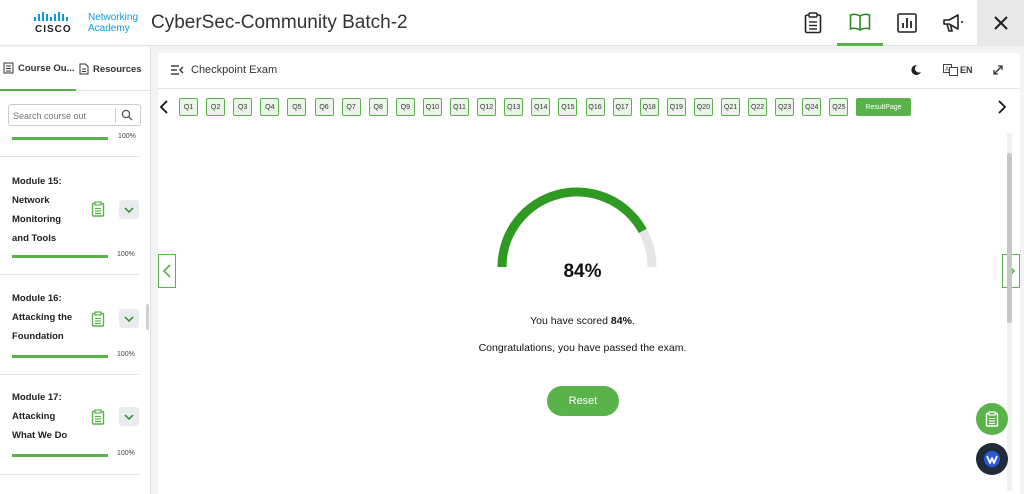 The height and width of the screenshot is (494, 1024). What do you see at coordinates (589, 71) in the screenshot?
I see `exam-toolbar: Checkpoint Exam A EN` at bounding box center [589, 71].